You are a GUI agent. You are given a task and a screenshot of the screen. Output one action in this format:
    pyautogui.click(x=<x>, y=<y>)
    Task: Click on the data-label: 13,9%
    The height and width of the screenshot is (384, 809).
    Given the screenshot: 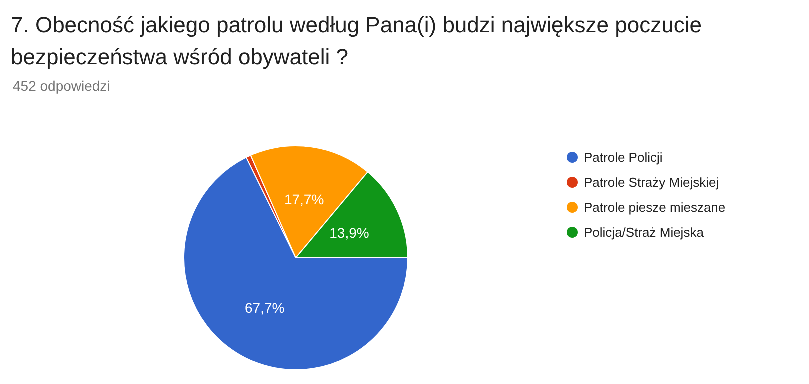 What is the action you would take?
    pyautogui.click(x=350, y=233)
    